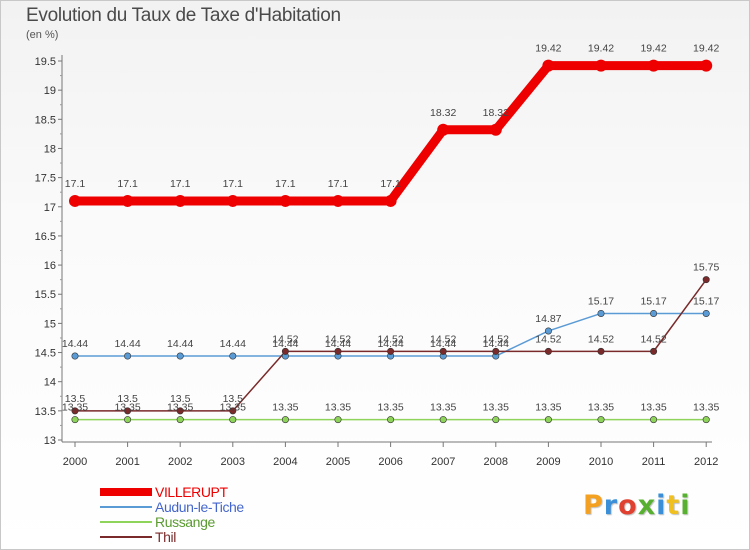 The height and width of the screenshot is (550, 750). What do you see at coordinates (183, 15) in the screenshot?
I see `chart-title: Evolution du Taux de Taxe d'Habitation` at bounding box center [183, 15].